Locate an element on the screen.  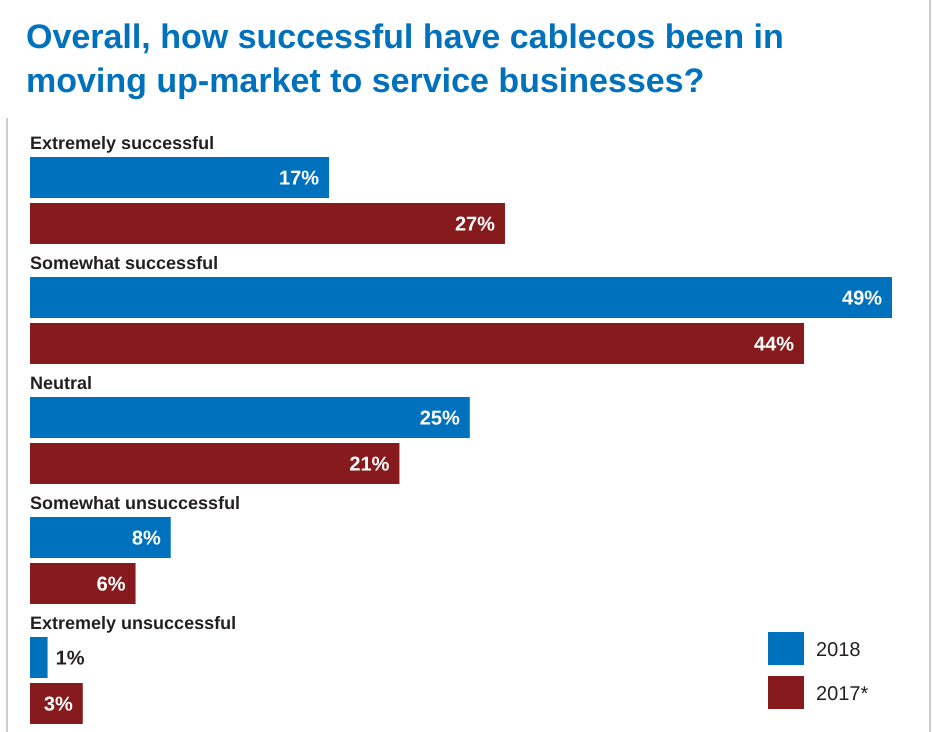
data-label: 27% is located at coordinates (475, 225).